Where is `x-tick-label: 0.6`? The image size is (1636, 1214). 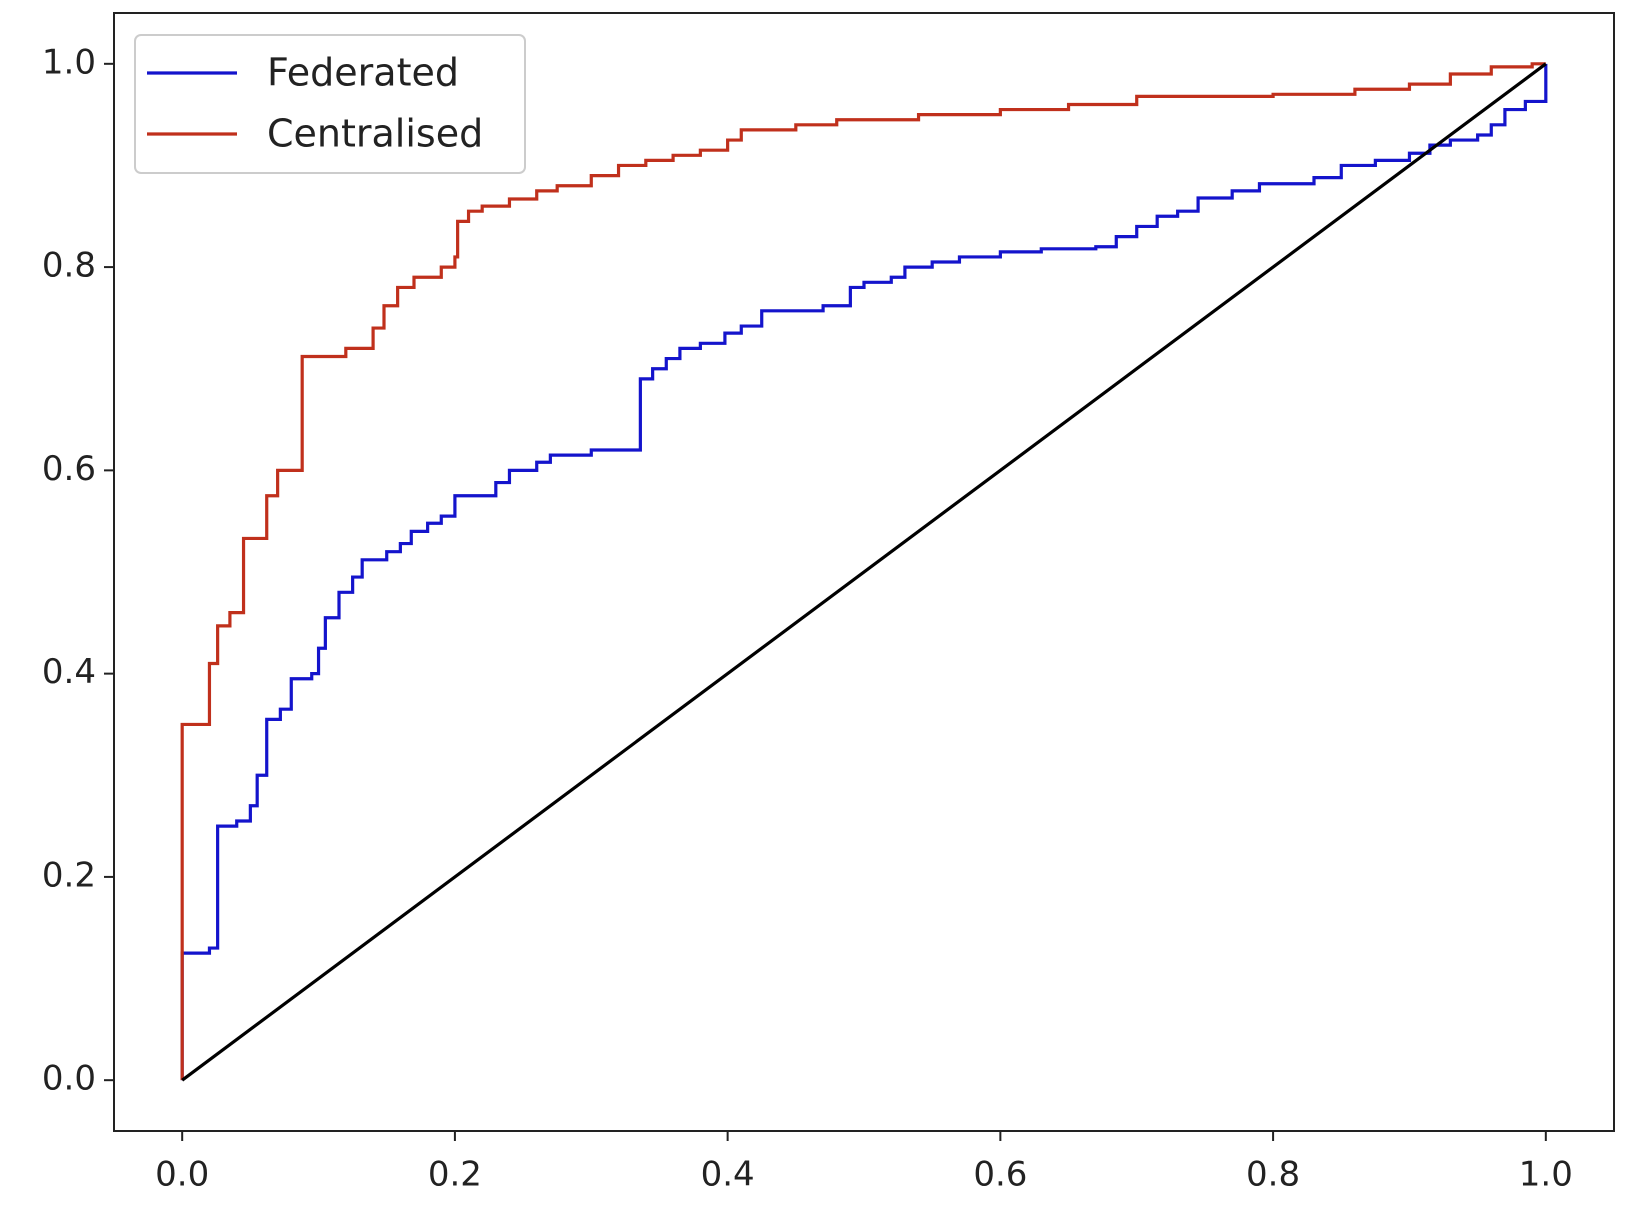
x-tick-label: 0.6 is located at coordinates (1000, 1175).